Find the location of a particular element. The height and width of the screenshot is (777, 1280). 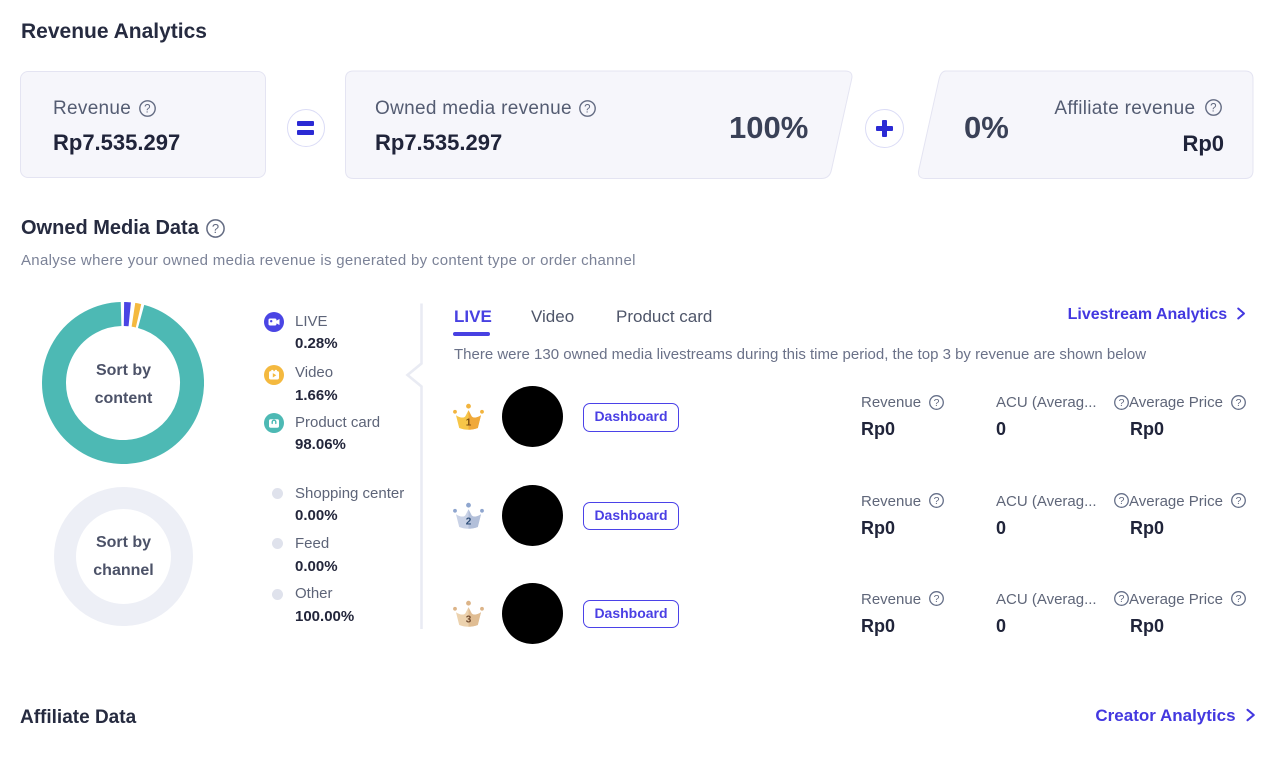

svg-text: 1 is located at coordinates (469, 423).